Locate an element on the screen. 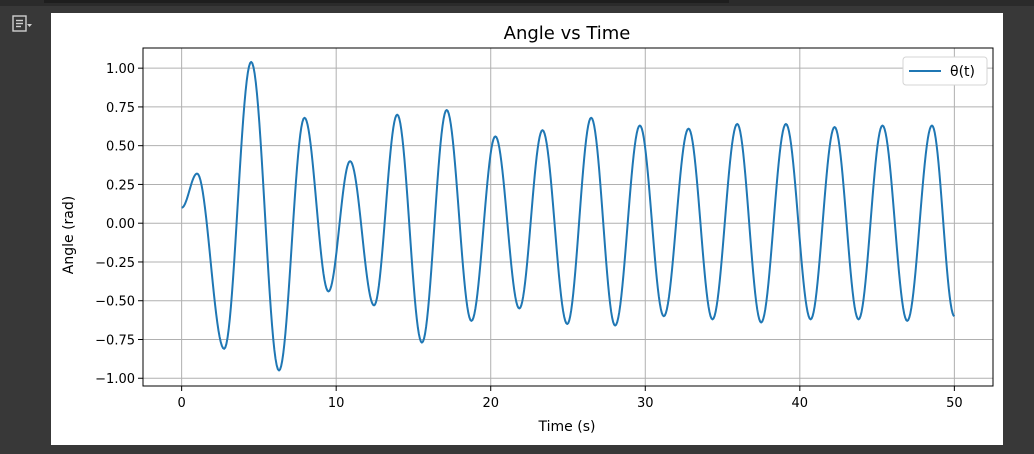 This screenshot has height=454, width=1034. y-tick-label: −0.75 is located at coordinates (115, 340).